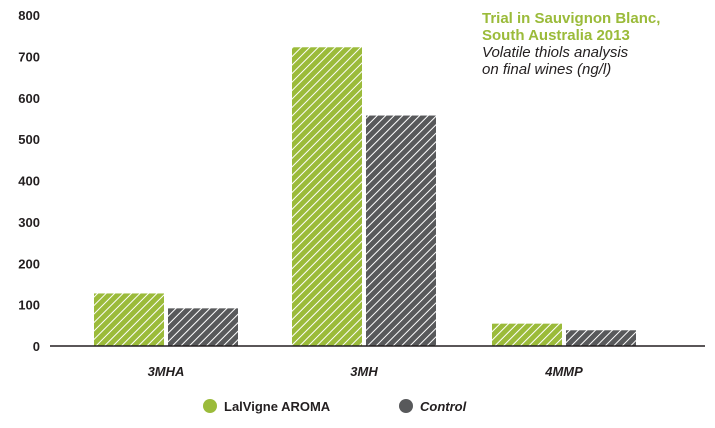 This screenshot has height=428, width=715. I want to click on x-axis-labels: 3MHA 3MH 4MMP, so click(366, 371).